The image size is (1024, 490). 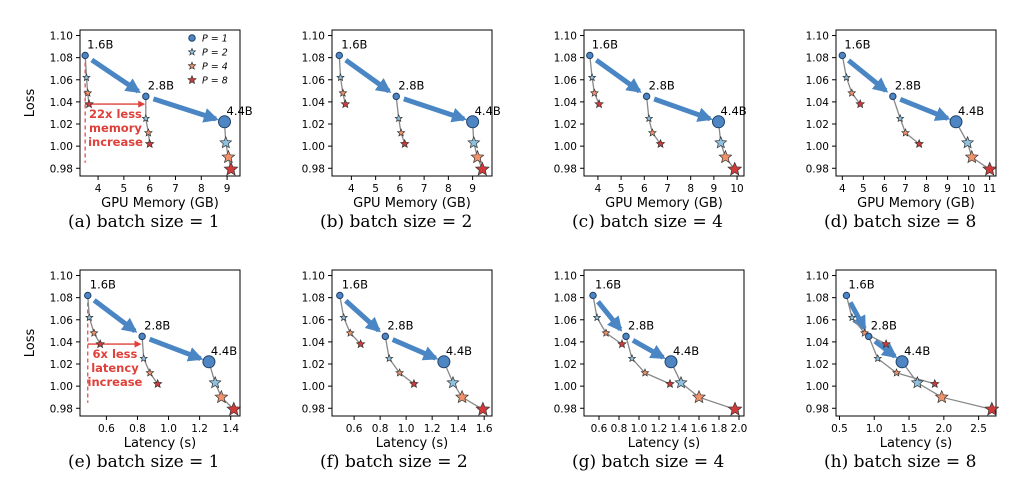 I want to click on y-tick-label: 1.06, so click(x=62, y=81).